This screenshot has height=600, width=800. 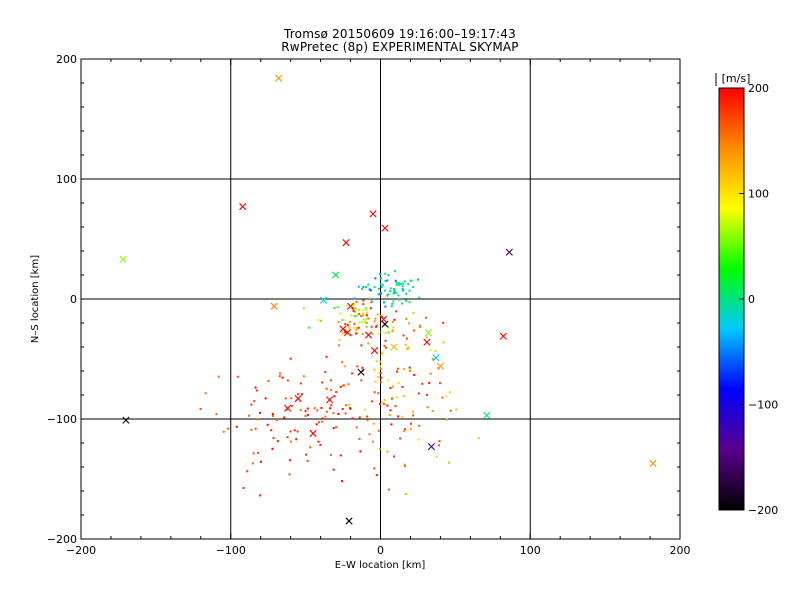 What do you see at coordinates (400, 34) in the screenshot?
I see `chart-title: Tromsø 20150609 19:16:00–19:17:43` at bounding box center [400, 34].